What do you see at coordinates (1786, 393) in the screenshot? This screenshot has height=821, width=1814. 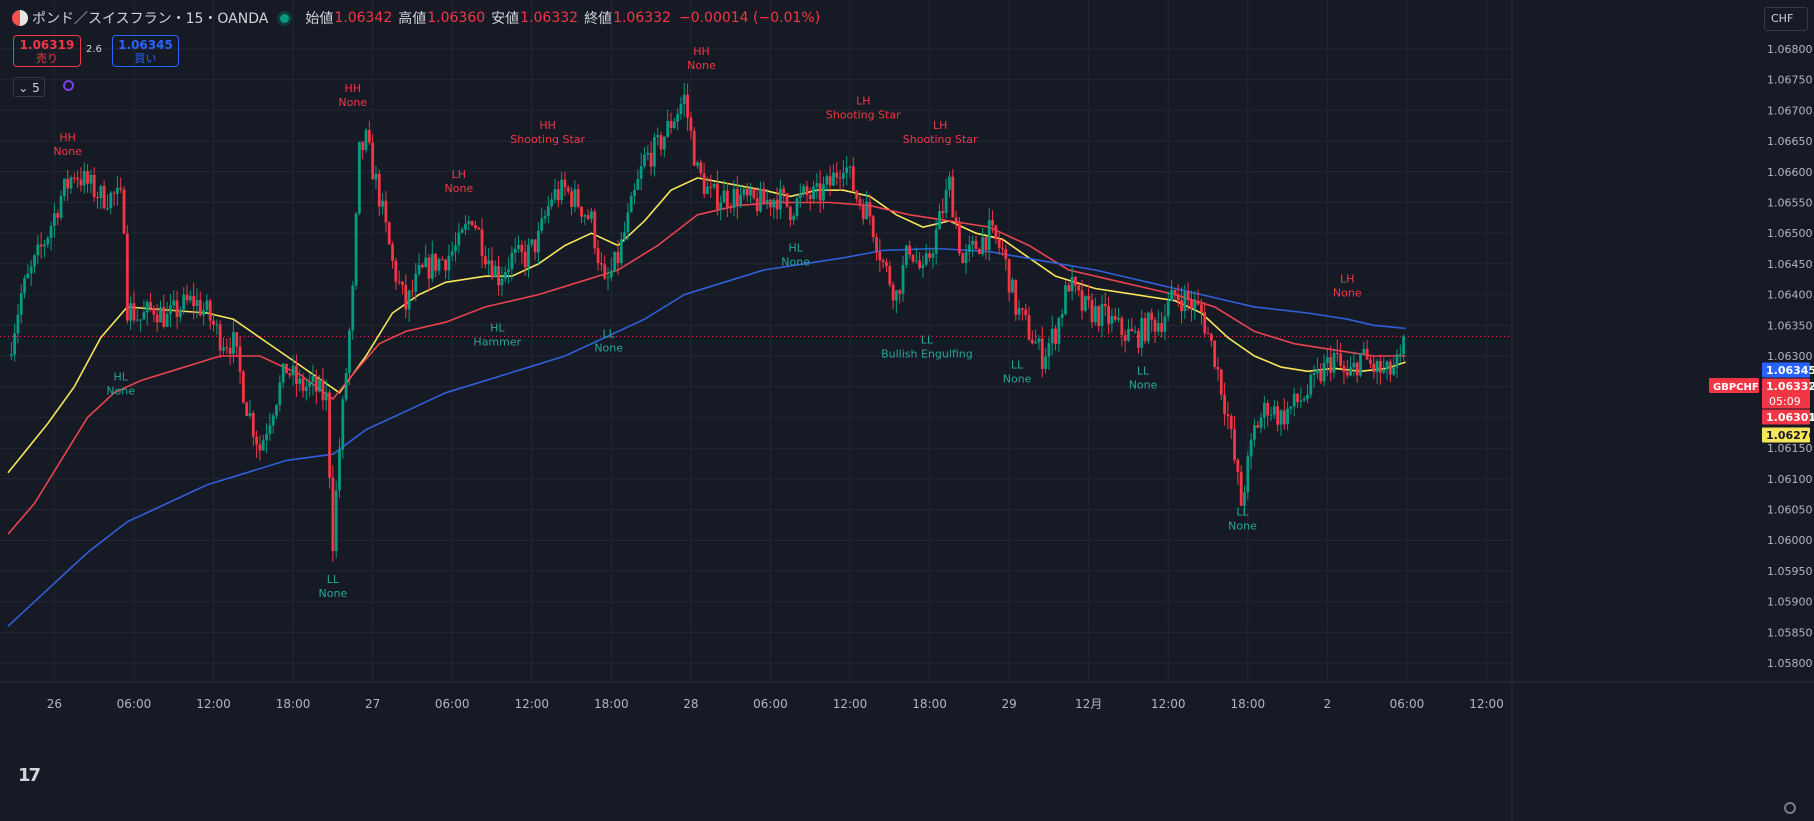 I see `price-tag` at bounding box center [1786, 393].